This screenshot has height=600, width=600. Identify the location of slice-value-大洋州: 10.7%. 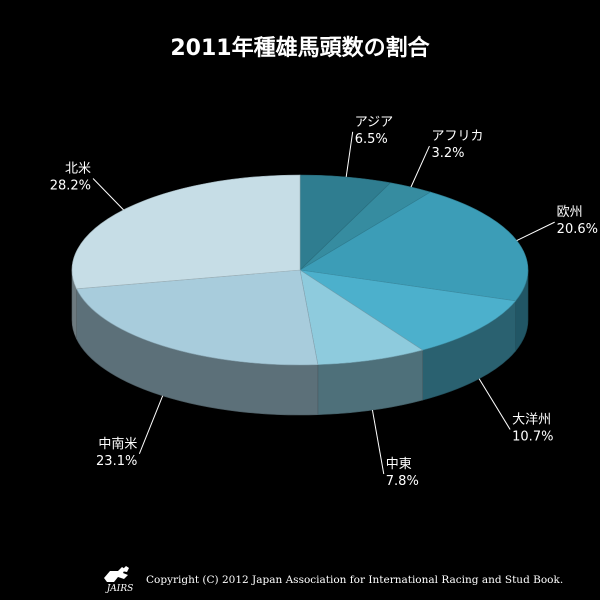
(532, 437).